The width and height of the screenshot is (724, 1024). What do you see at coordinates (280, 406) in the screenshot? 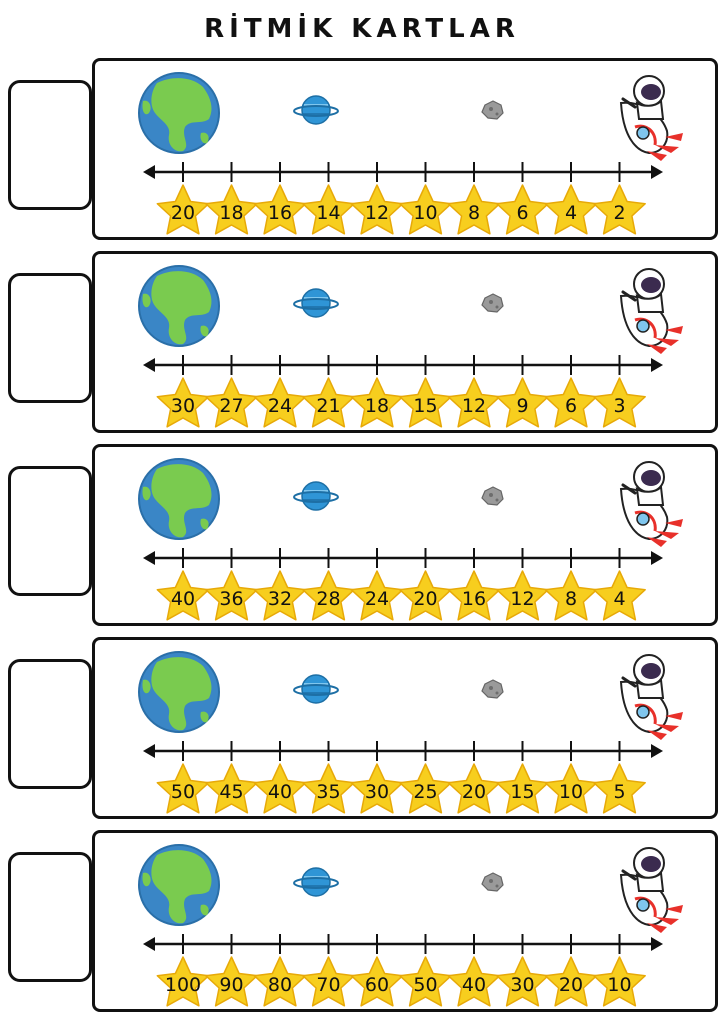
I see `number-label: 24` at bounding box center [280, 406].